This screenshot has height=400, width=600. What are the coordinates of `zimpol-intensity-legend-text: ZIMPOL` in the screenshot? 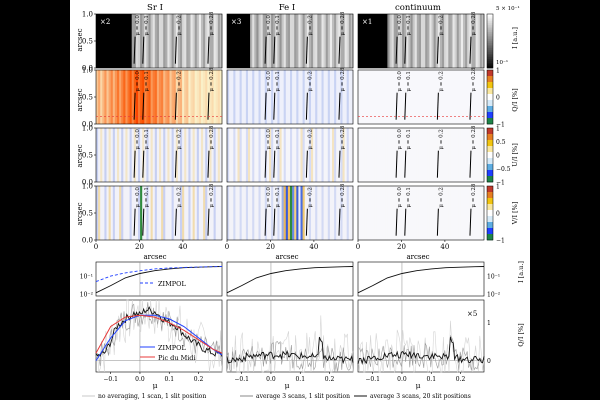 It's located at (172, 284).